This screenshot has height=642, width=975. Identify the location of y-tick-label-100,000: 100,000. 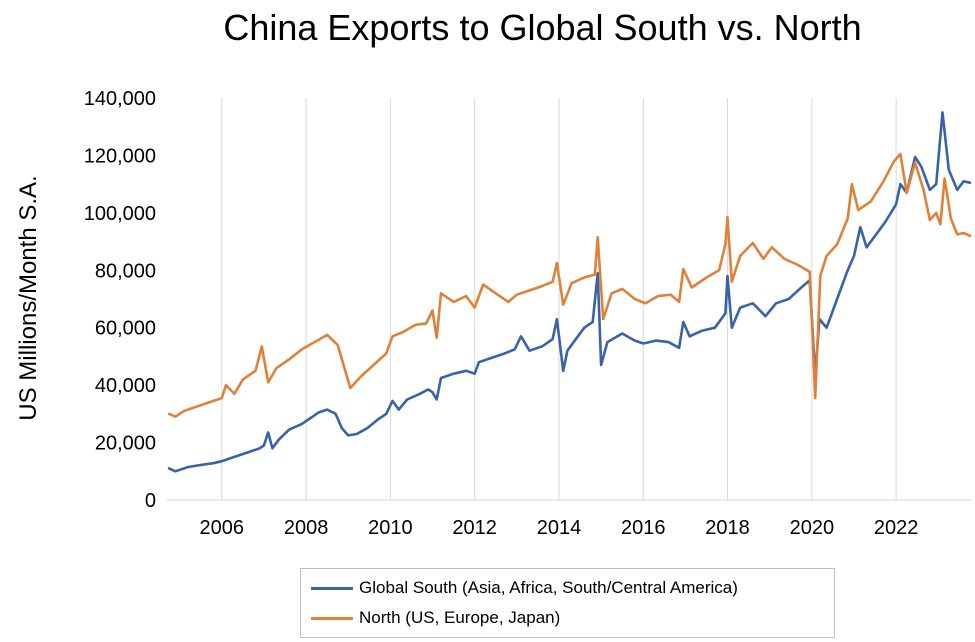
(120, 214).